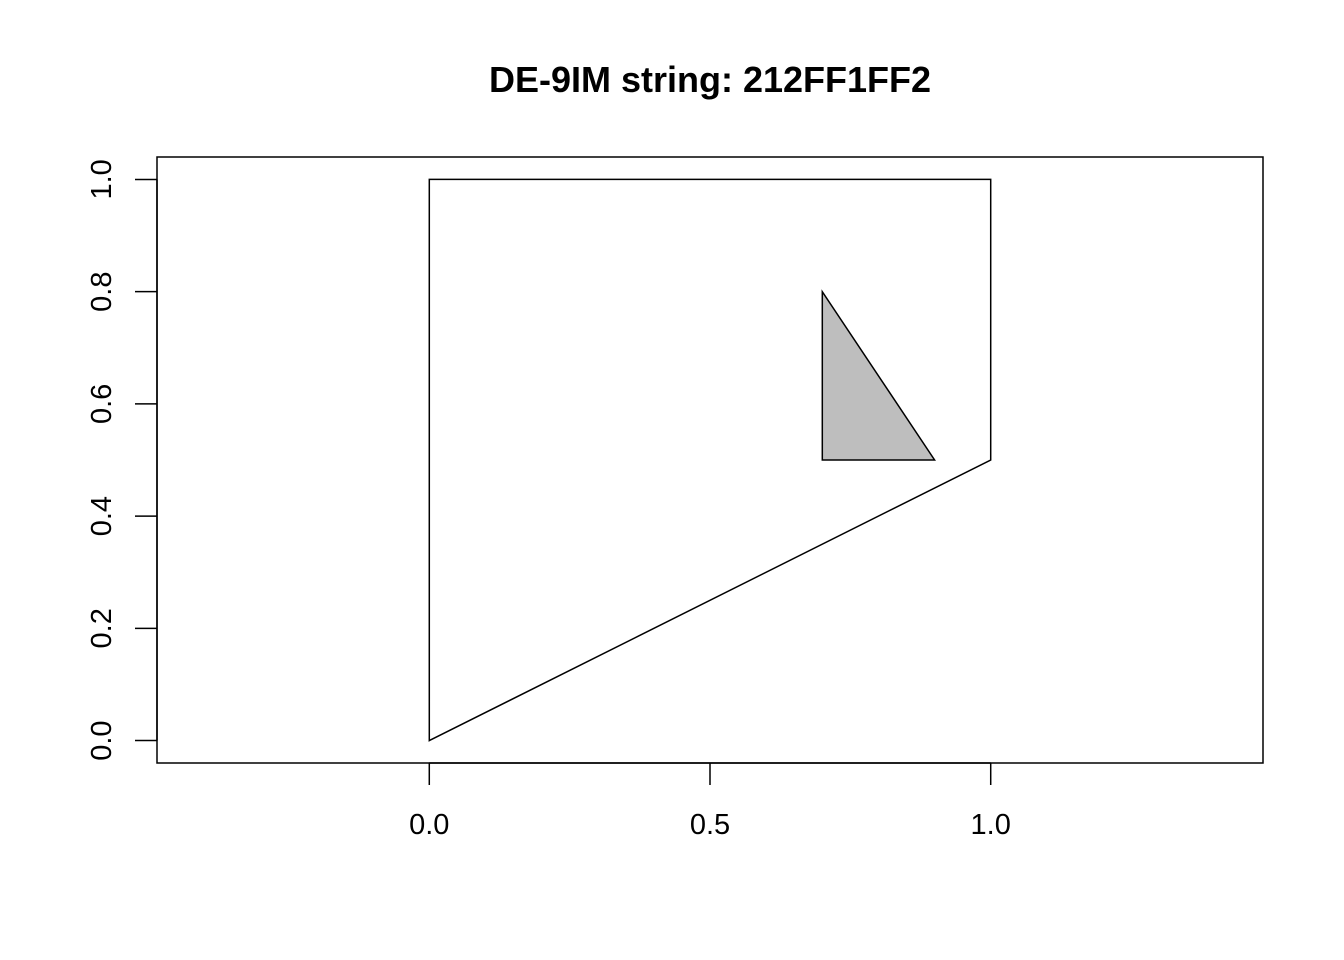  Describe the element at coordinates (102, 292) in the screenshot. I see `y-tick-label: 0.8` at that location.